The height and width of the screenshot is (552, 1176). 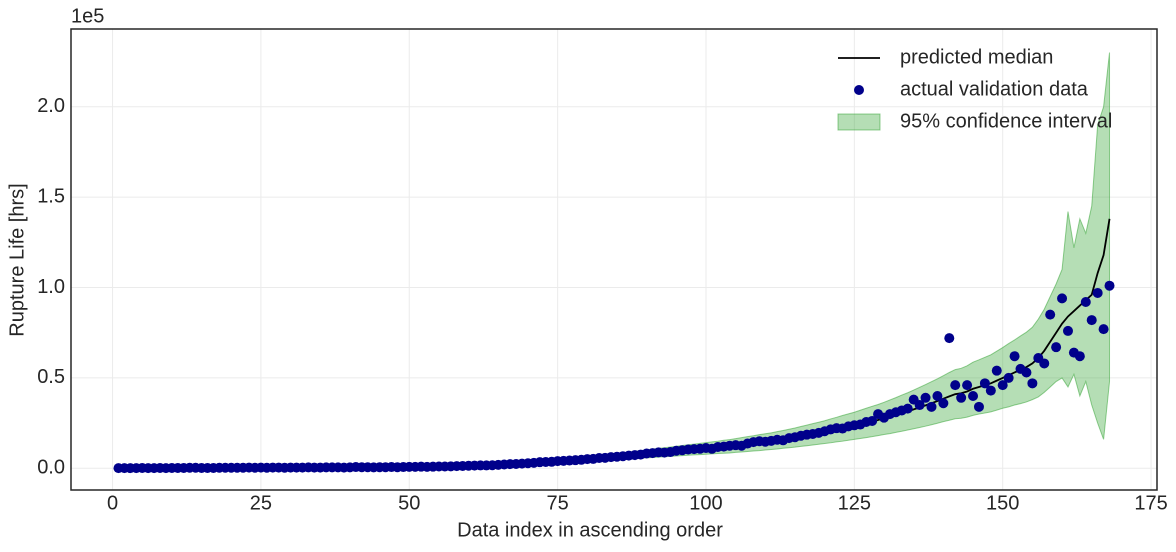 I want to click on y-tick-label: 0.0, so click(x=51, y=468).